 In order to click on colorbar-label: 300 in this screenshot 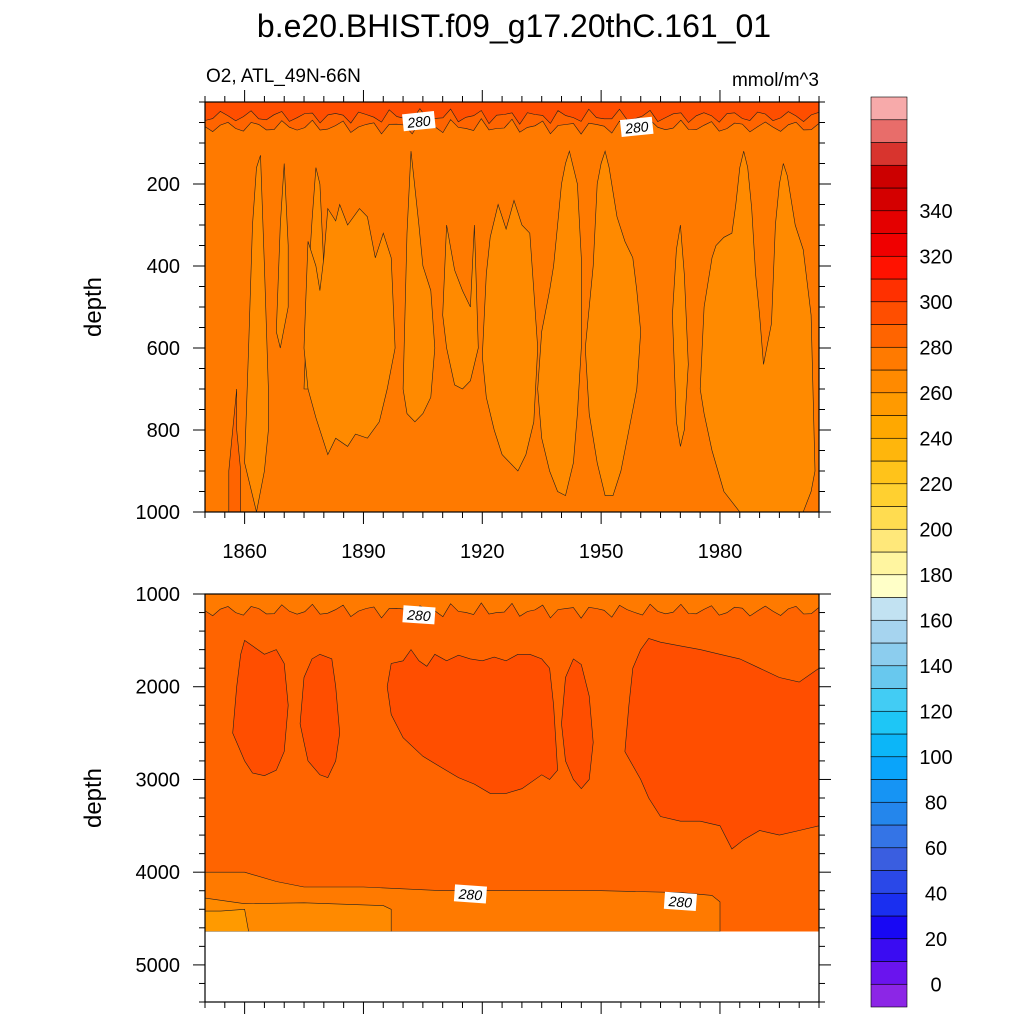, I will do `click(935, 303)`.